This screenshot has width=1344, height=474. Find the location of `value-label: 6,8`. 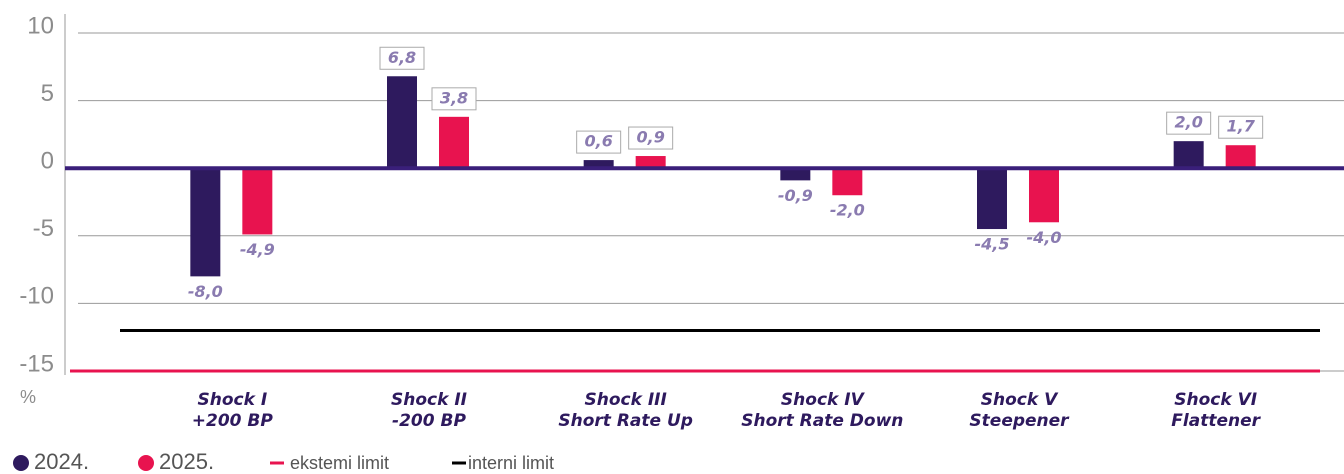

value-label: 6,8 is located at coordinates (402, 57).